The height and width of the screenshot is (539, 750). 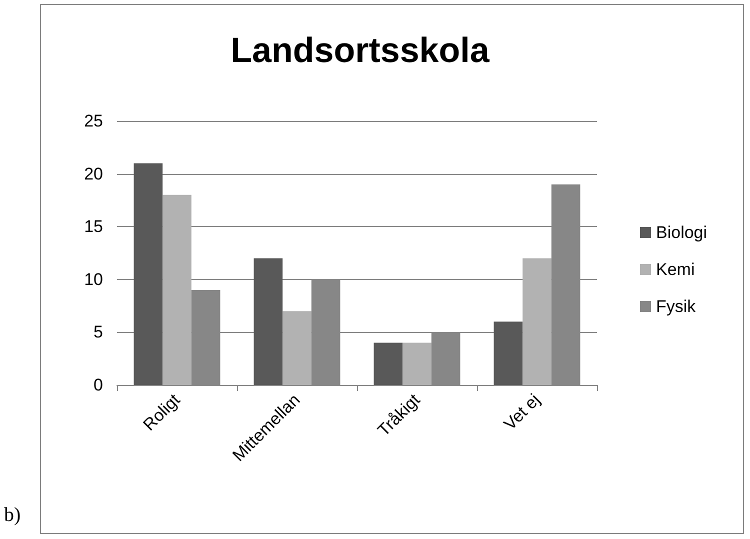 I want to click on y-tick-label: 10, so click(x=93, y=279).